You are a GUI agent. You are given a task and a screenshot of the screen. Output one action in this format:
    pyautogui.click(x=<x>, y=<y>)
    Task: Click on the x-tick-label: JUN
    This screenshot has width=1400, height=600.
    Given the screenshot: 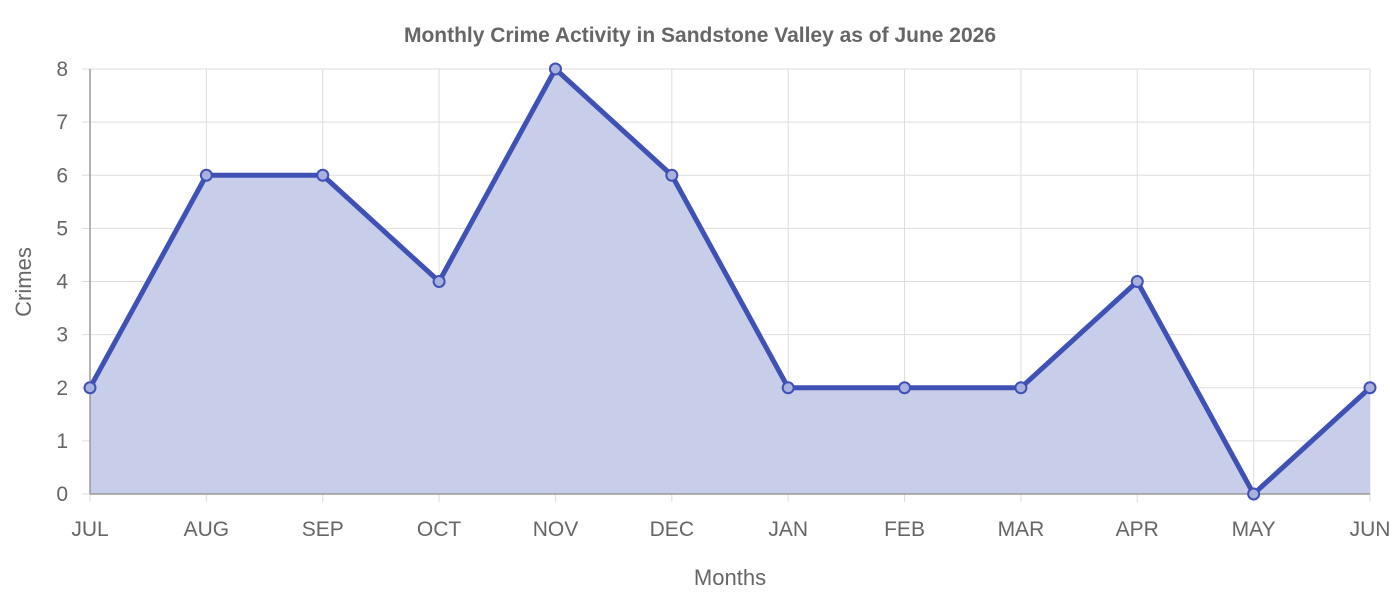 What is the action you would take?
    pyautogui.click(x=1370, y=529)
    